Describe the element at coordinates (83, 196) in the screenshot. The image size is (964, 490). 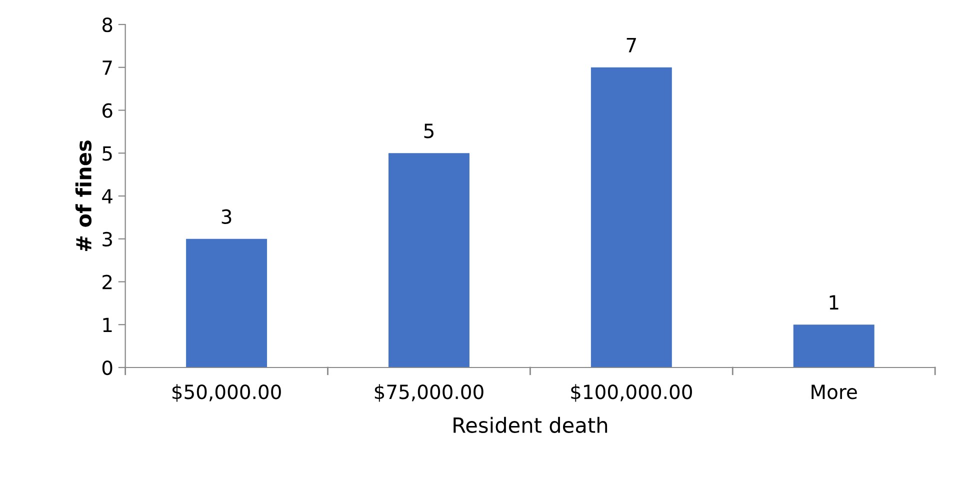
I see `y-axis-title: # of fines` at that location.